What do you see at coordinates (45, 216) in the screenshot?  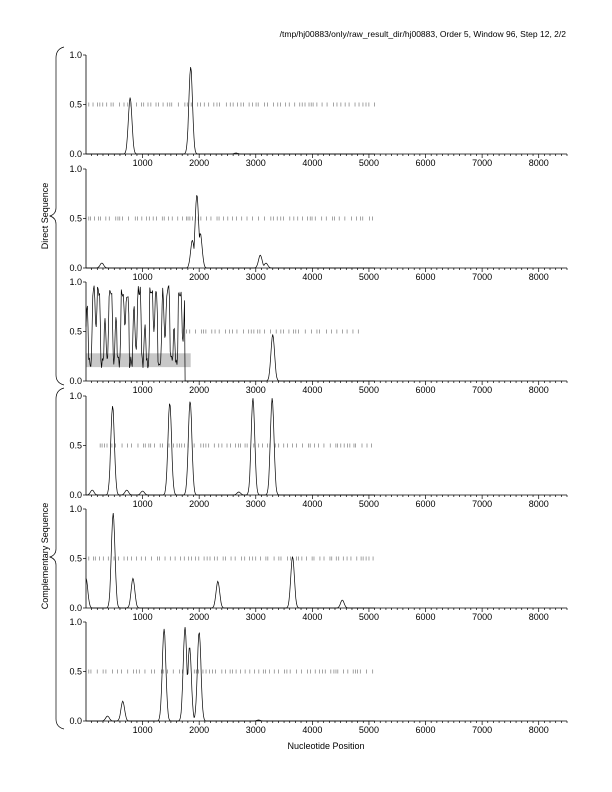 I see `group-label-direct: Direct Sequence` at bounding box center [45, 216].